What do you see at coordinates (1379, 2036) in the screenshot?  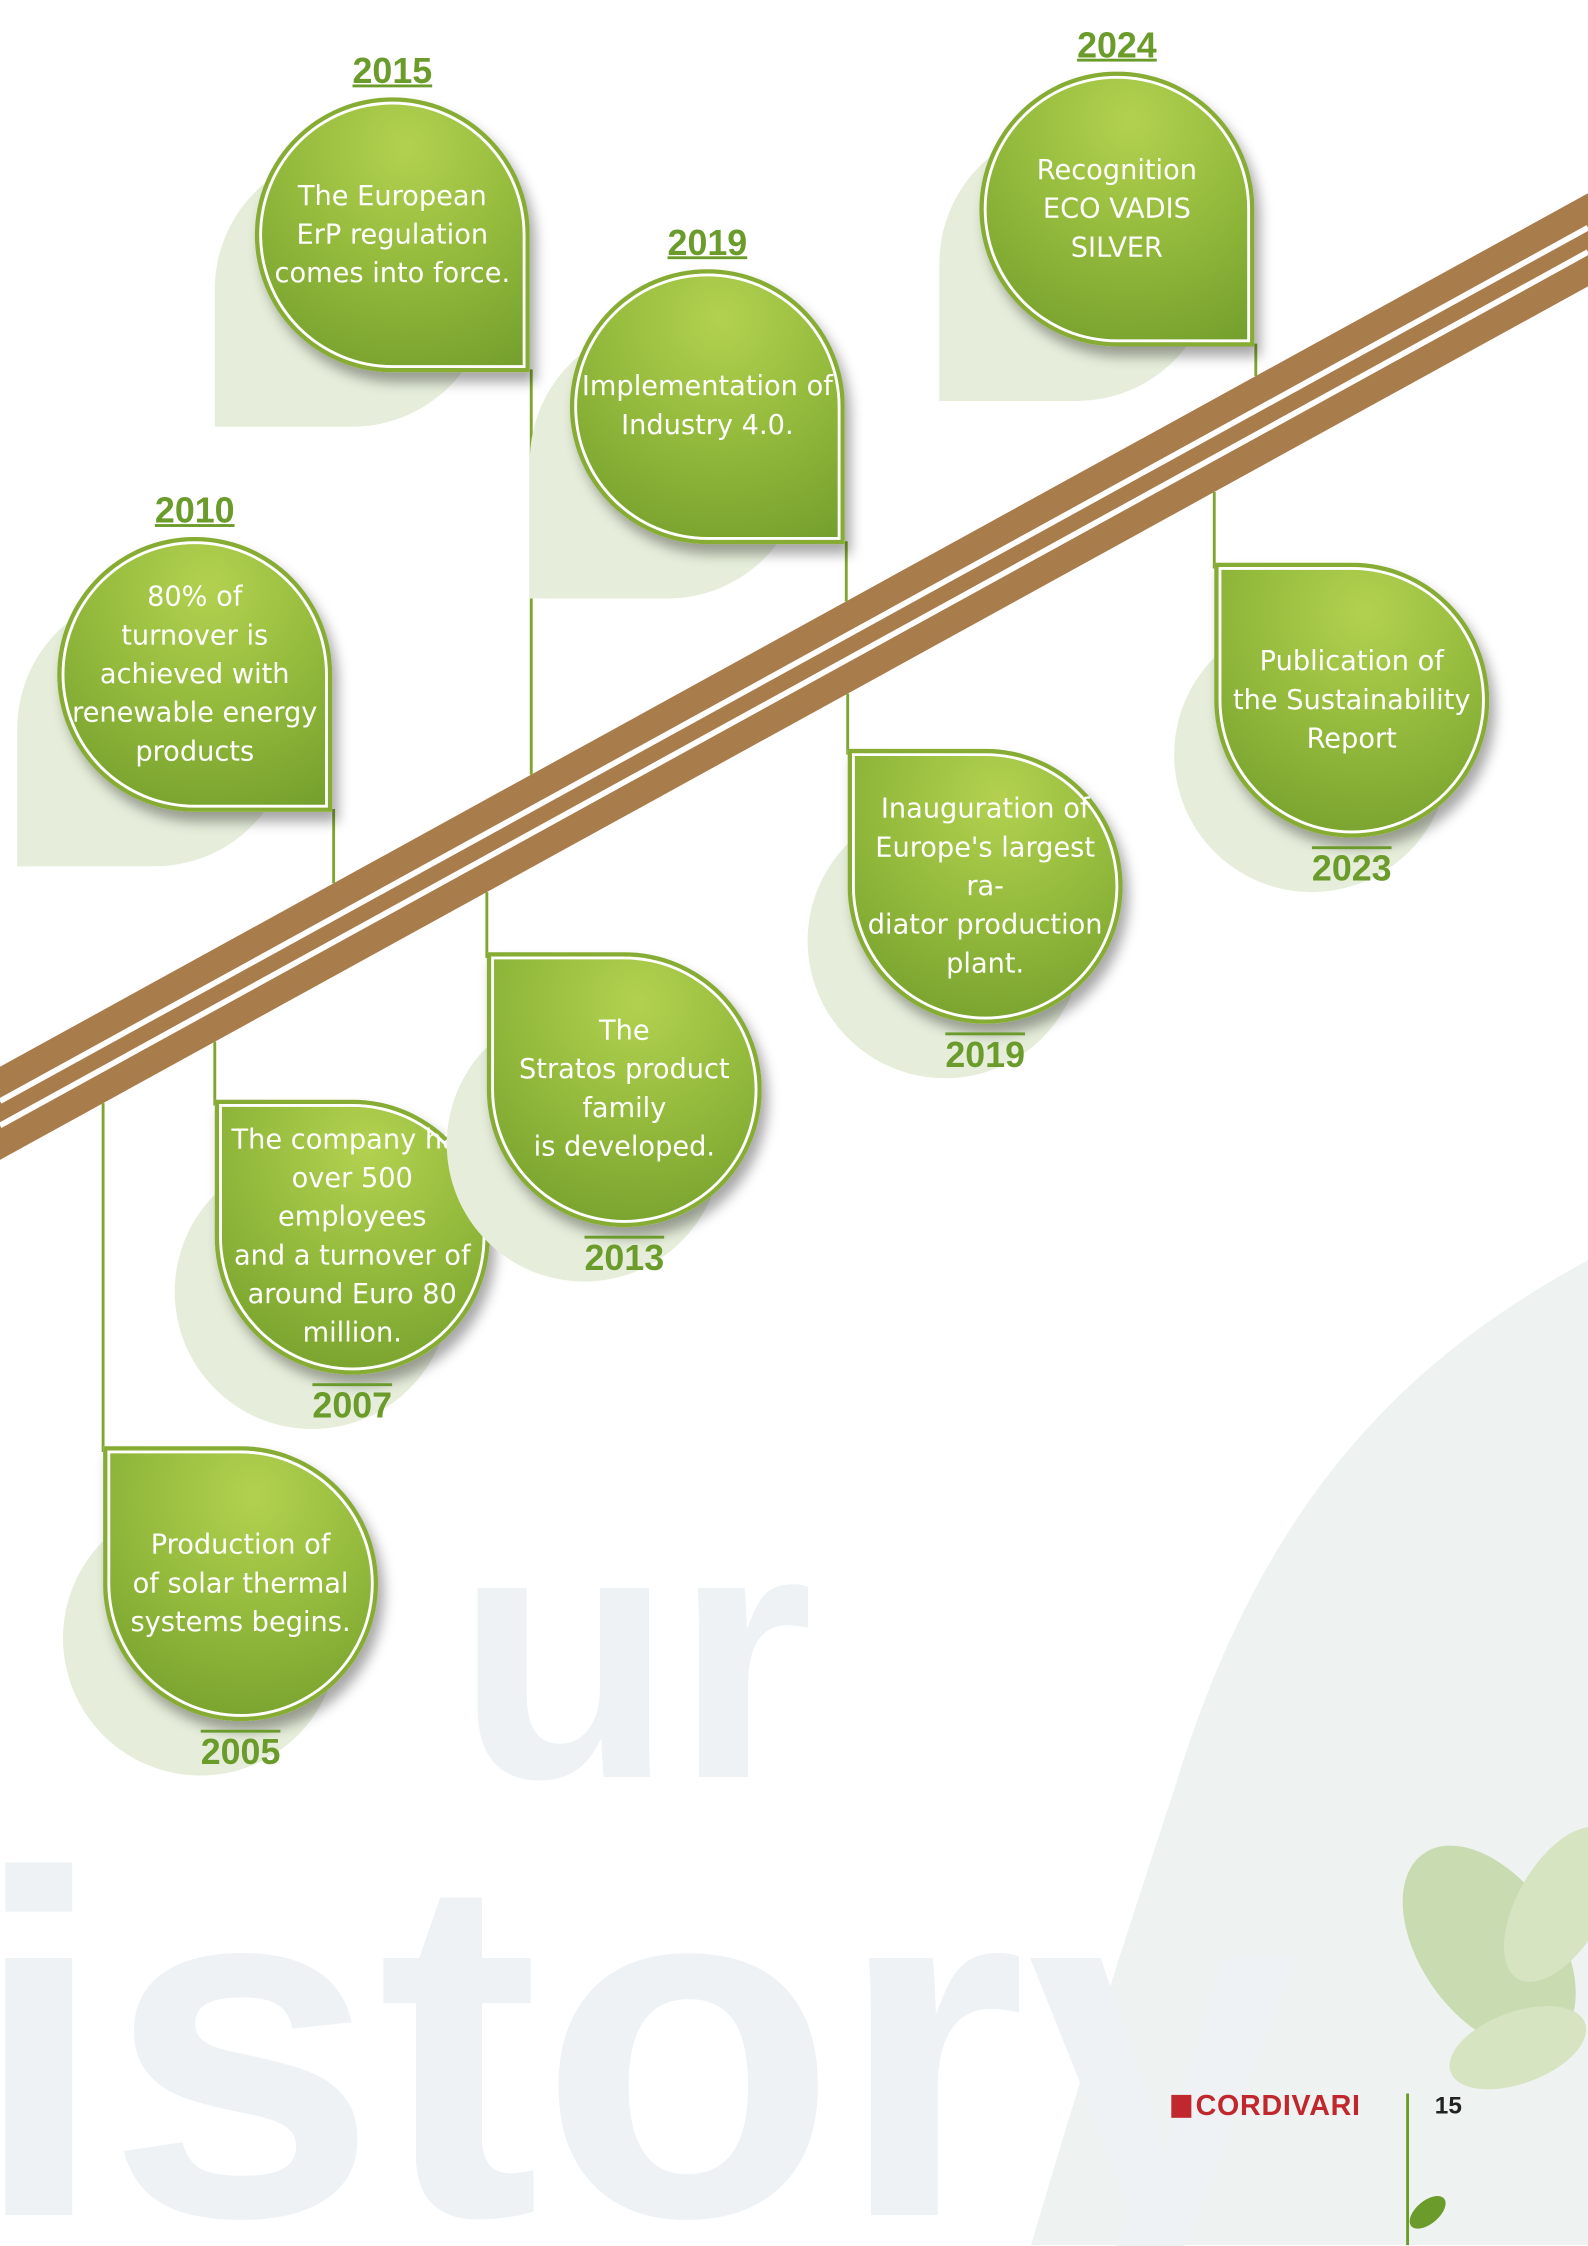 I see `leaves` at bounding box center [1379, 2036].